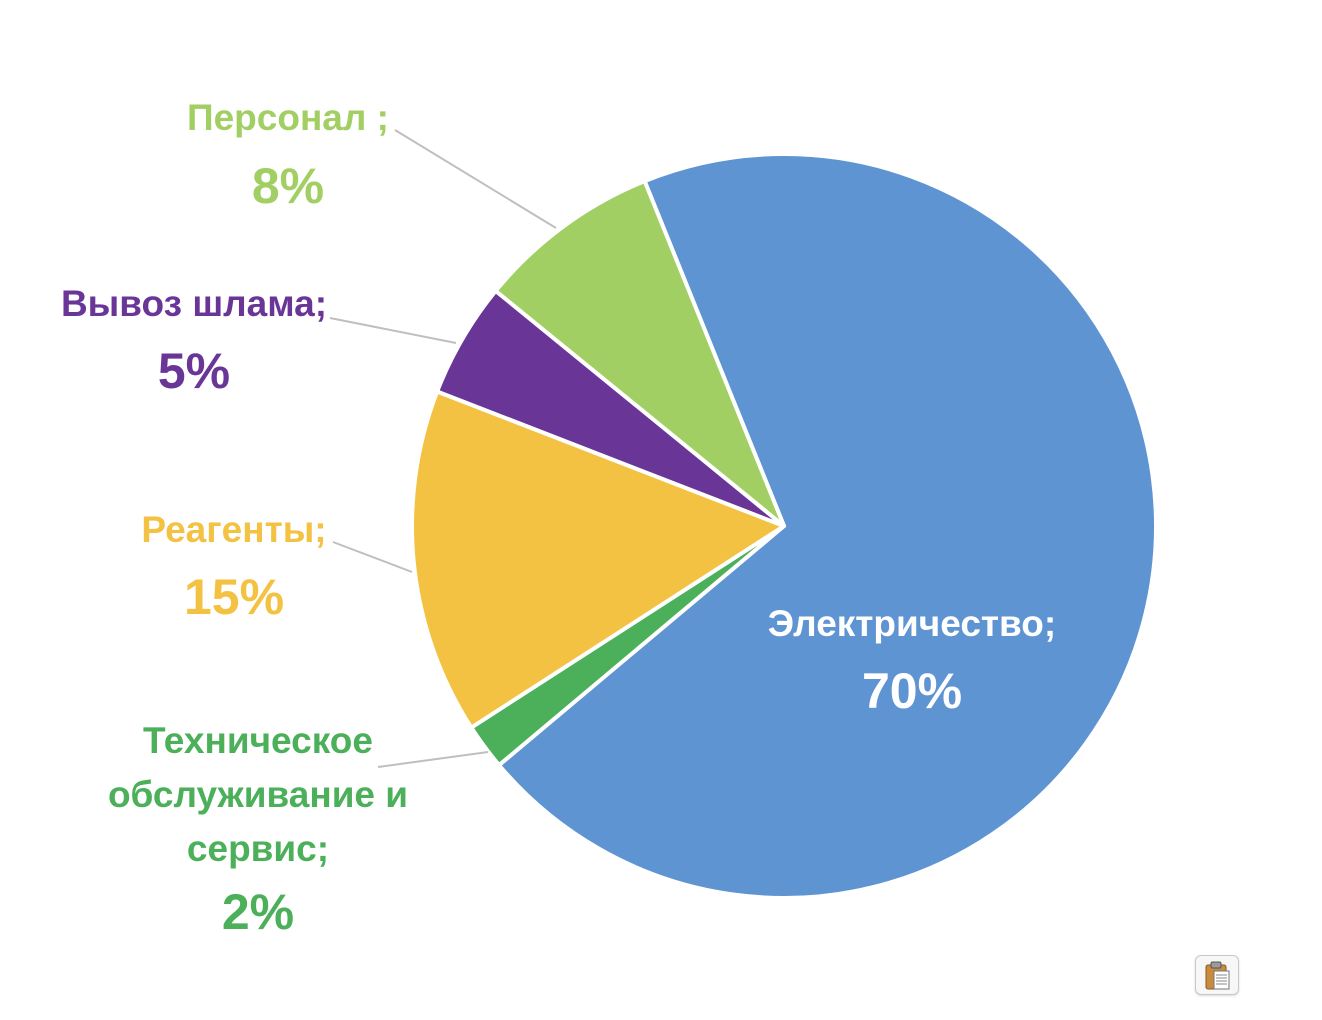 The height and width of the screenshot is (1020, 1322). I want to click on data-label-value-4: 5%, so click(194, 371).